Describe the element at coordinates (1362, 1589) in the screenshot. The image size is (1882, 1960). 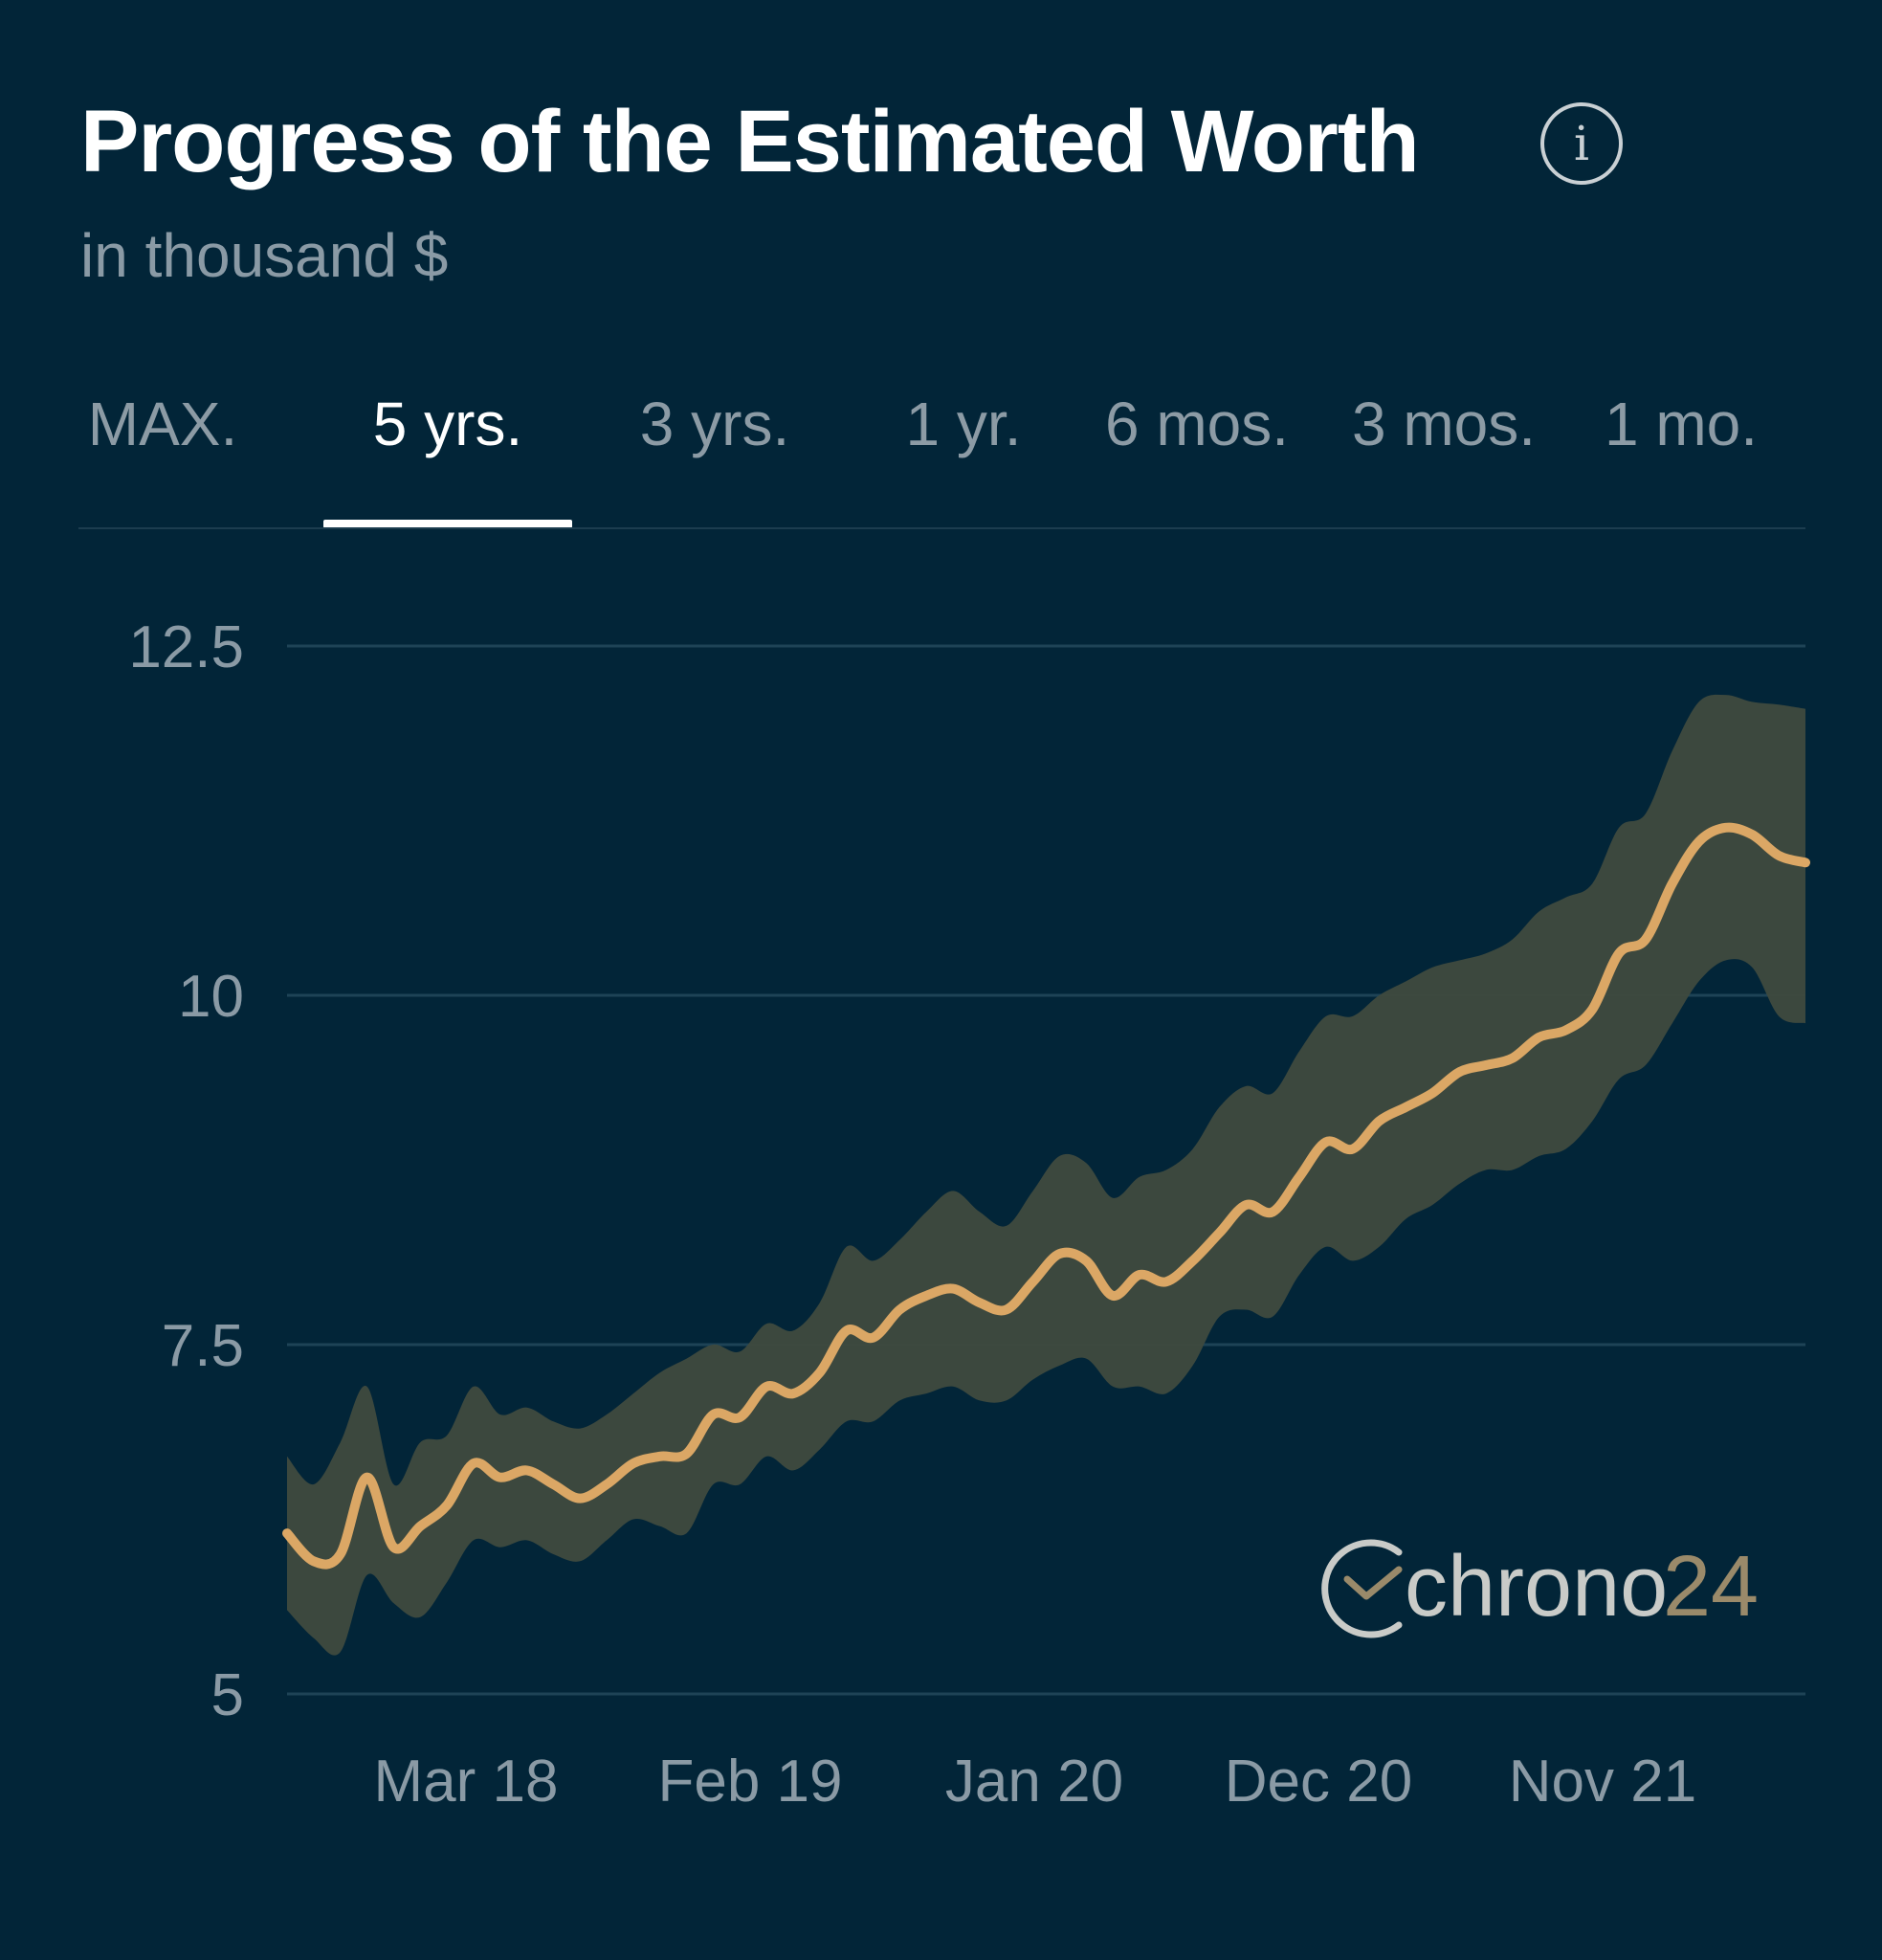
I see `clock-check-icon` at that location.